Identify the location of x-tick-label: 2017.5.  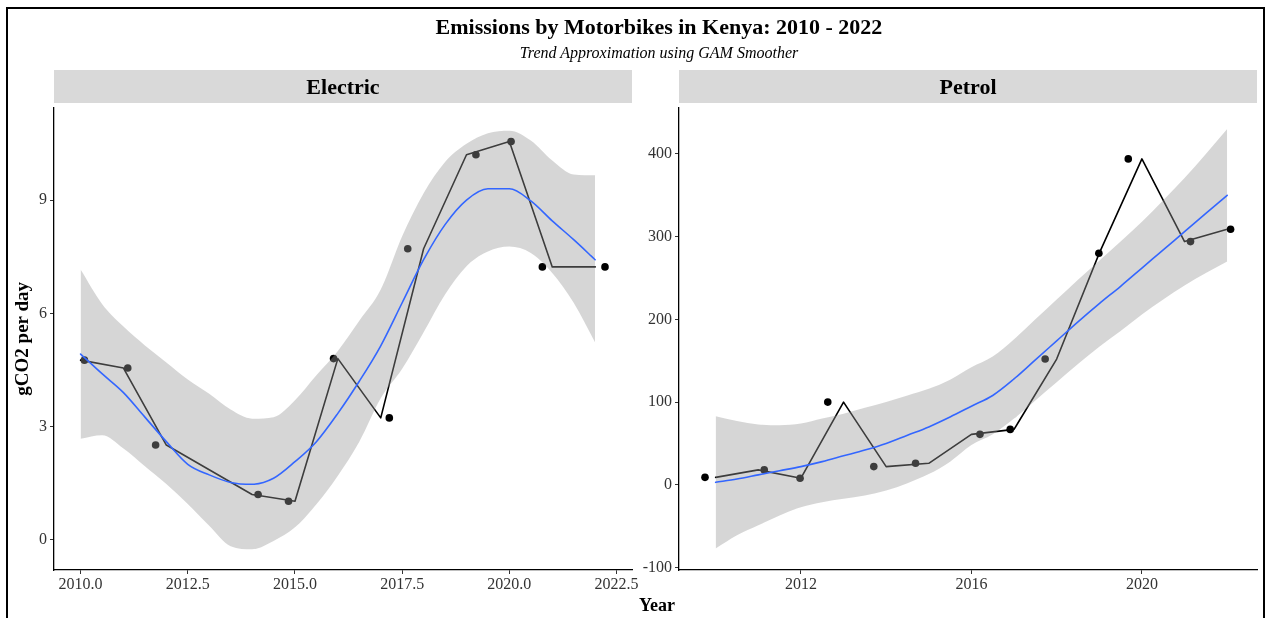
(402, 583).